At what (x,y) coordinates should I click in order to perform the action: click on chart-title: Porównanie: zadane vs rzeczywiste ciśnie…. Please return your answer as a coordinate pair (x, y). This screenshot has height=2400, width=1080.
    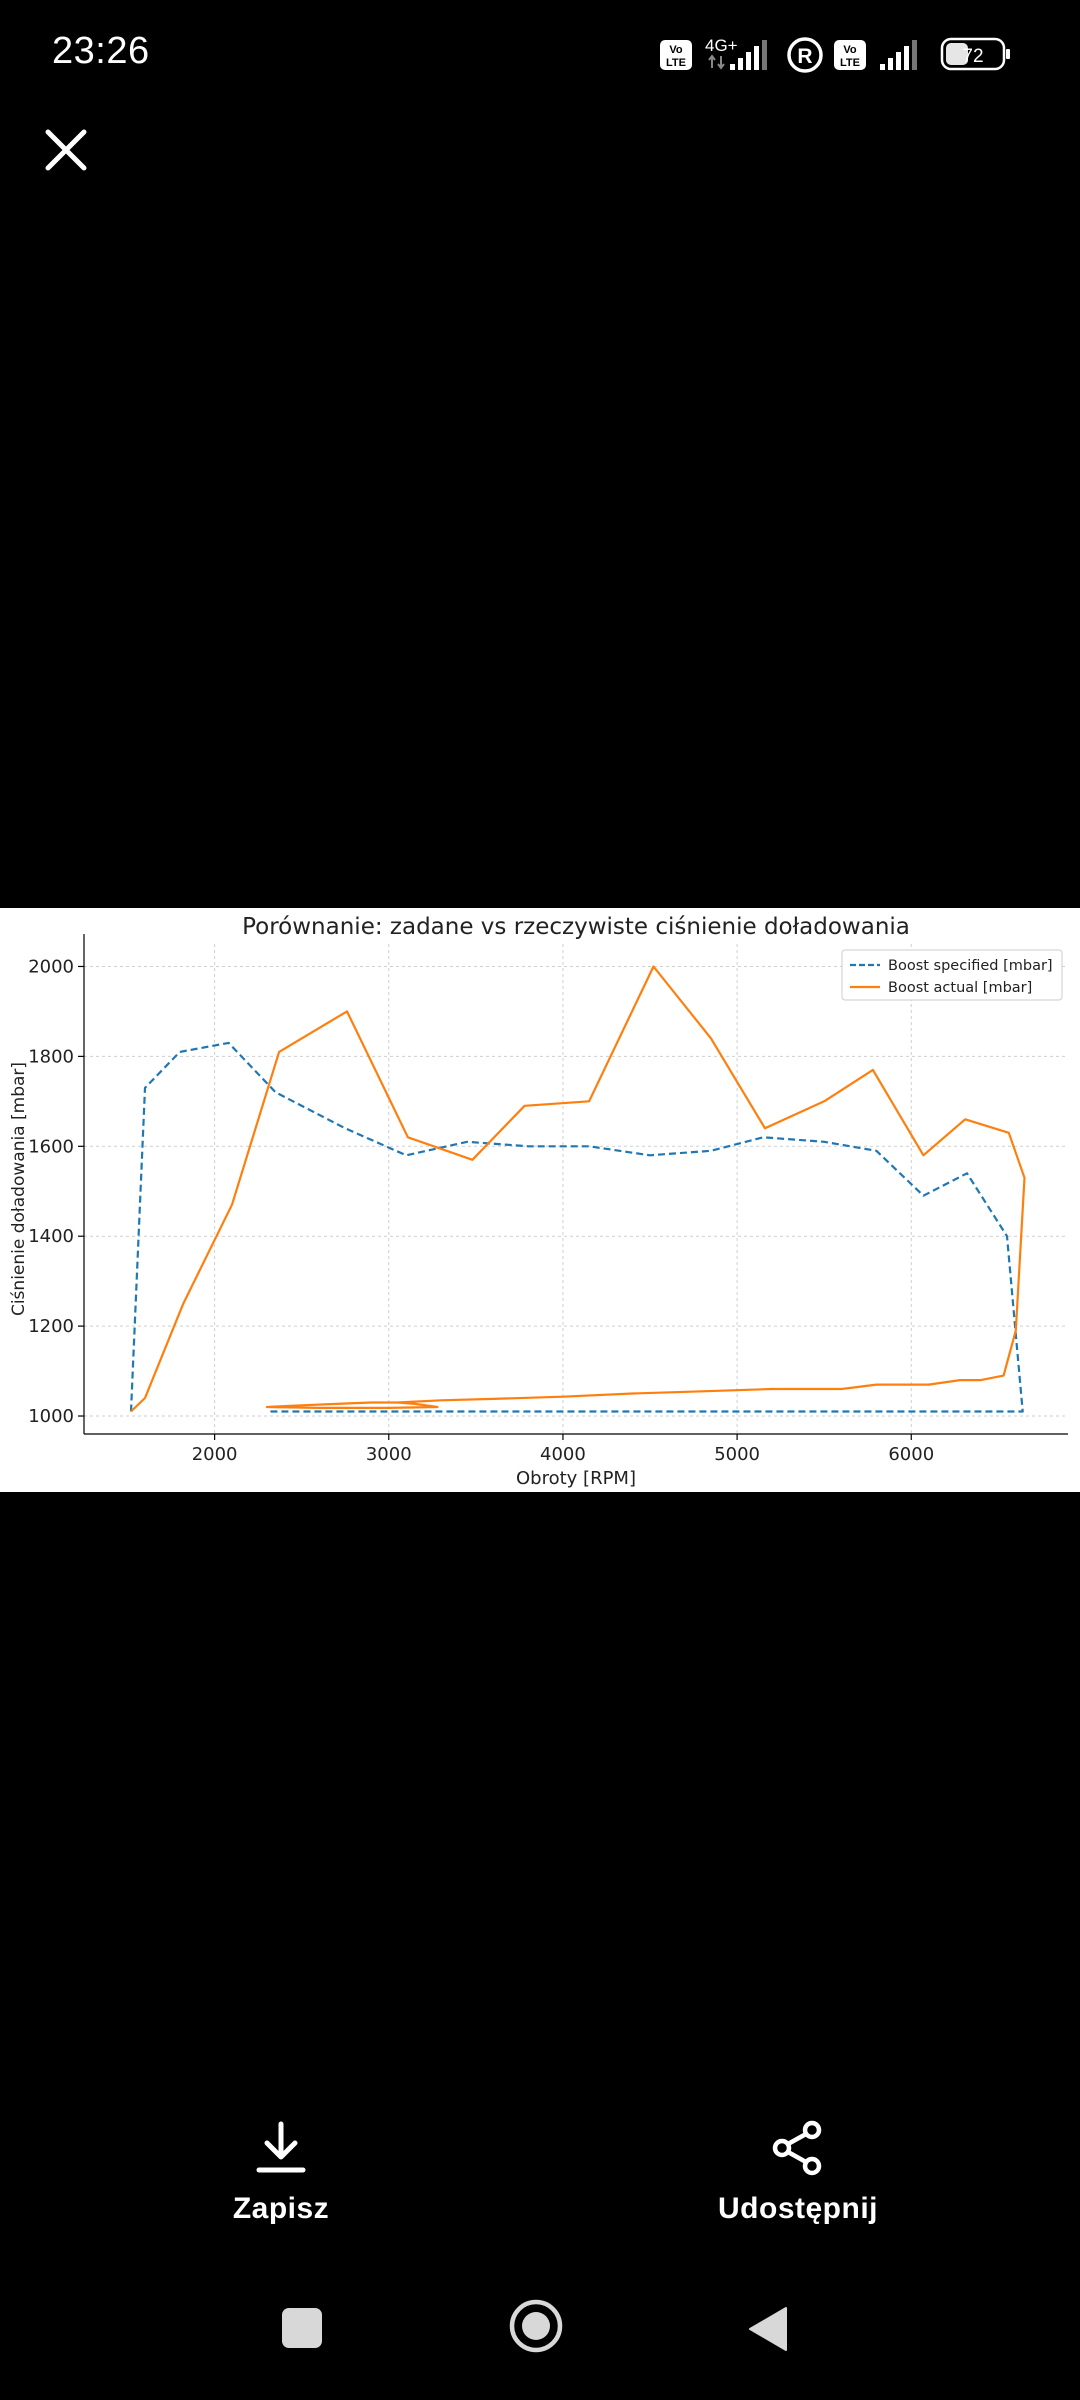
    Looking at the image, I should click on (576, 927).